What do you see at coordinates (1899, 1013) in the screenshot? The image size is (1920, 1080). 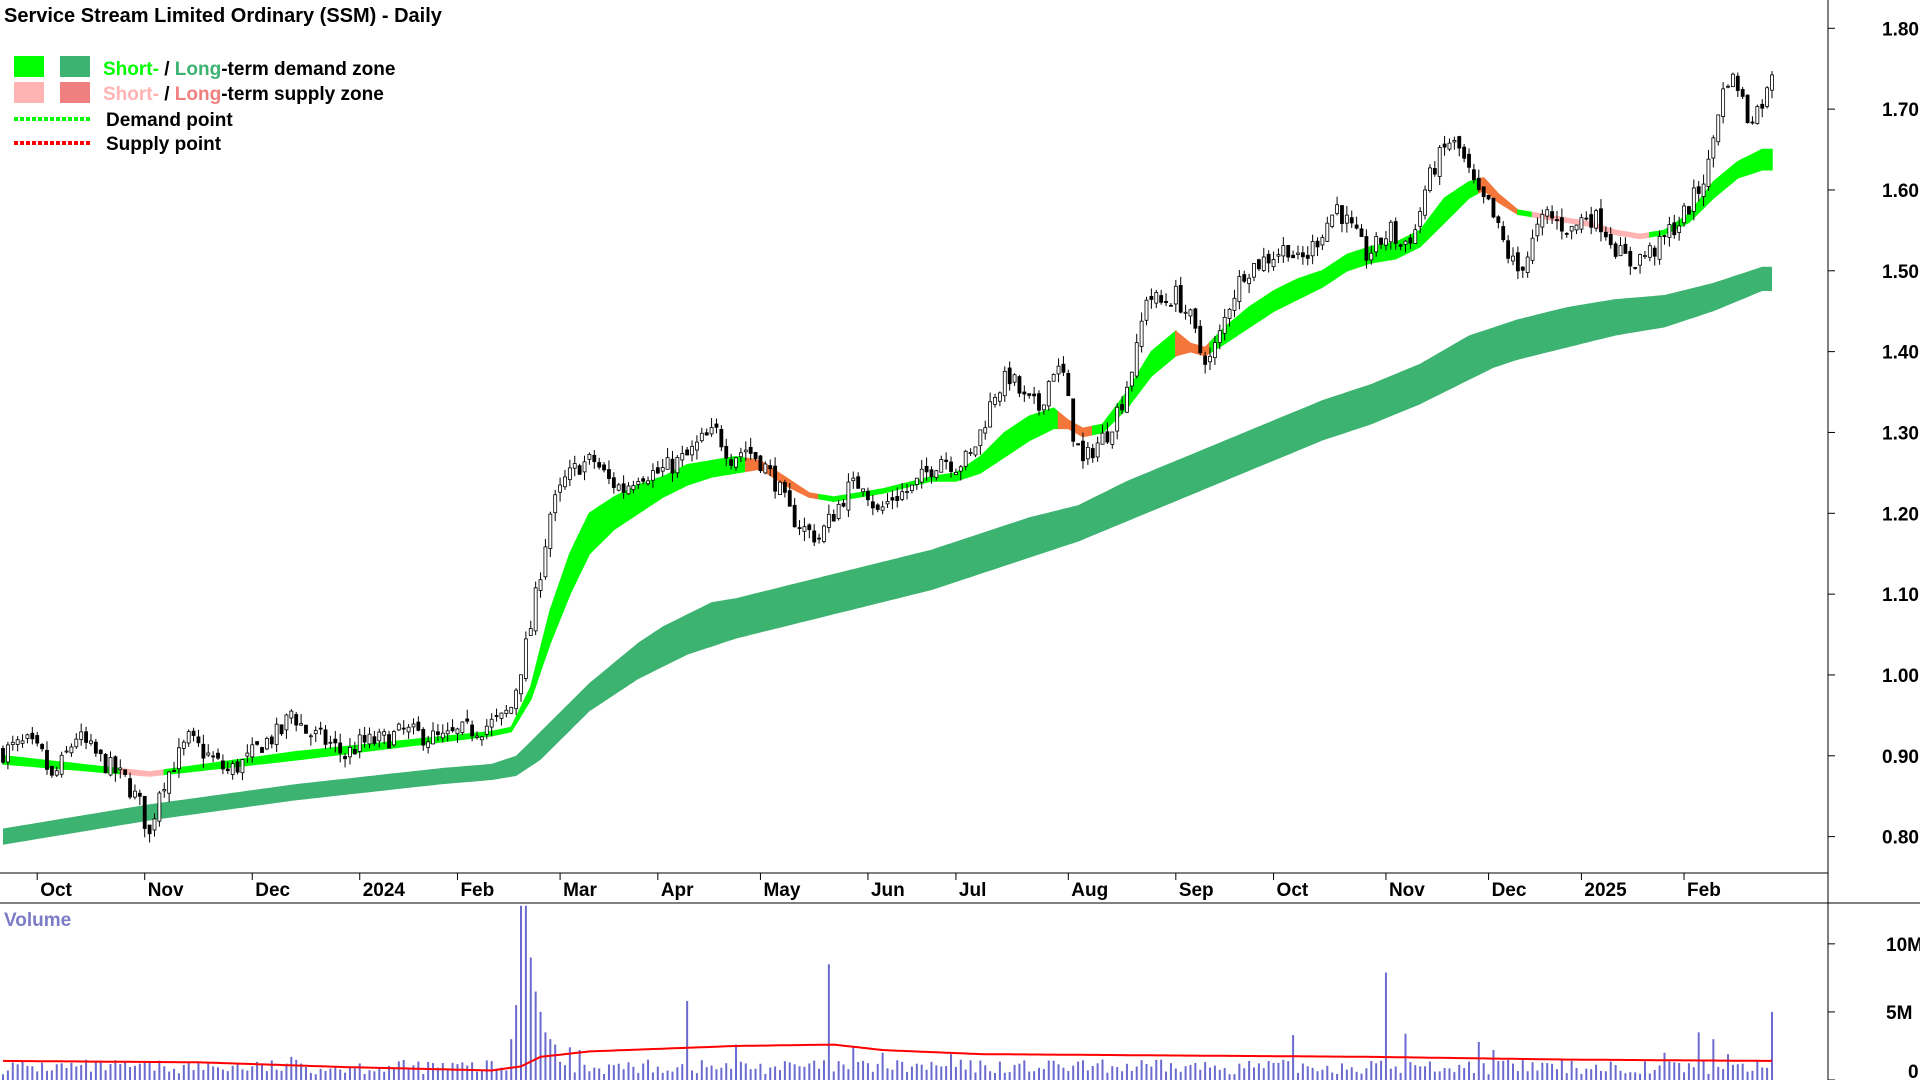 I see `volume-tick-label: 5M` at bounding box center [1899, 1013].